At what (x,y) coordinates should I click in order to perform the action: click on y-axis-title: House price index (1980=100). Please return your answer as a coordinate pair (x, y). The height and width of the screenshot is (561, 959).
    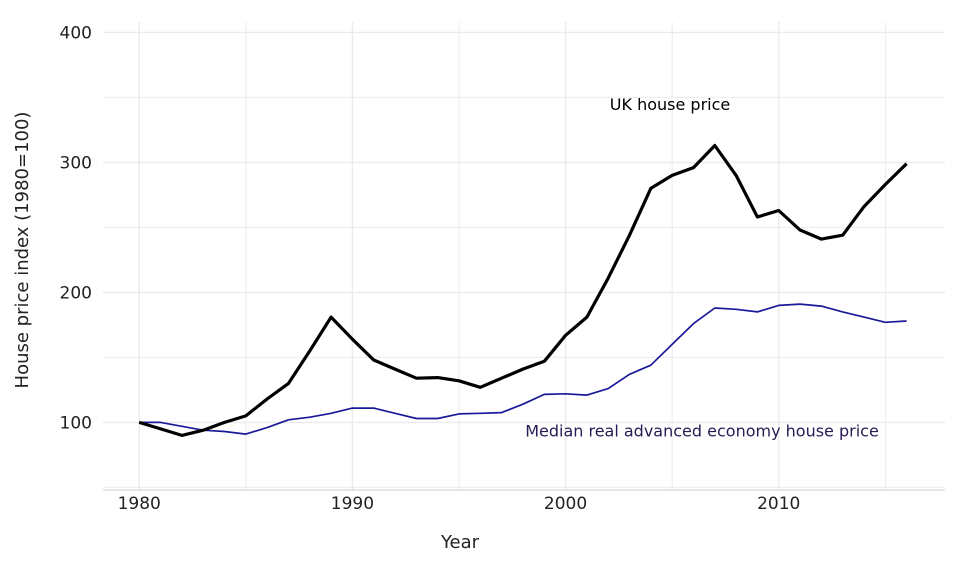
    Looking at the image, I should click on (22, 250).